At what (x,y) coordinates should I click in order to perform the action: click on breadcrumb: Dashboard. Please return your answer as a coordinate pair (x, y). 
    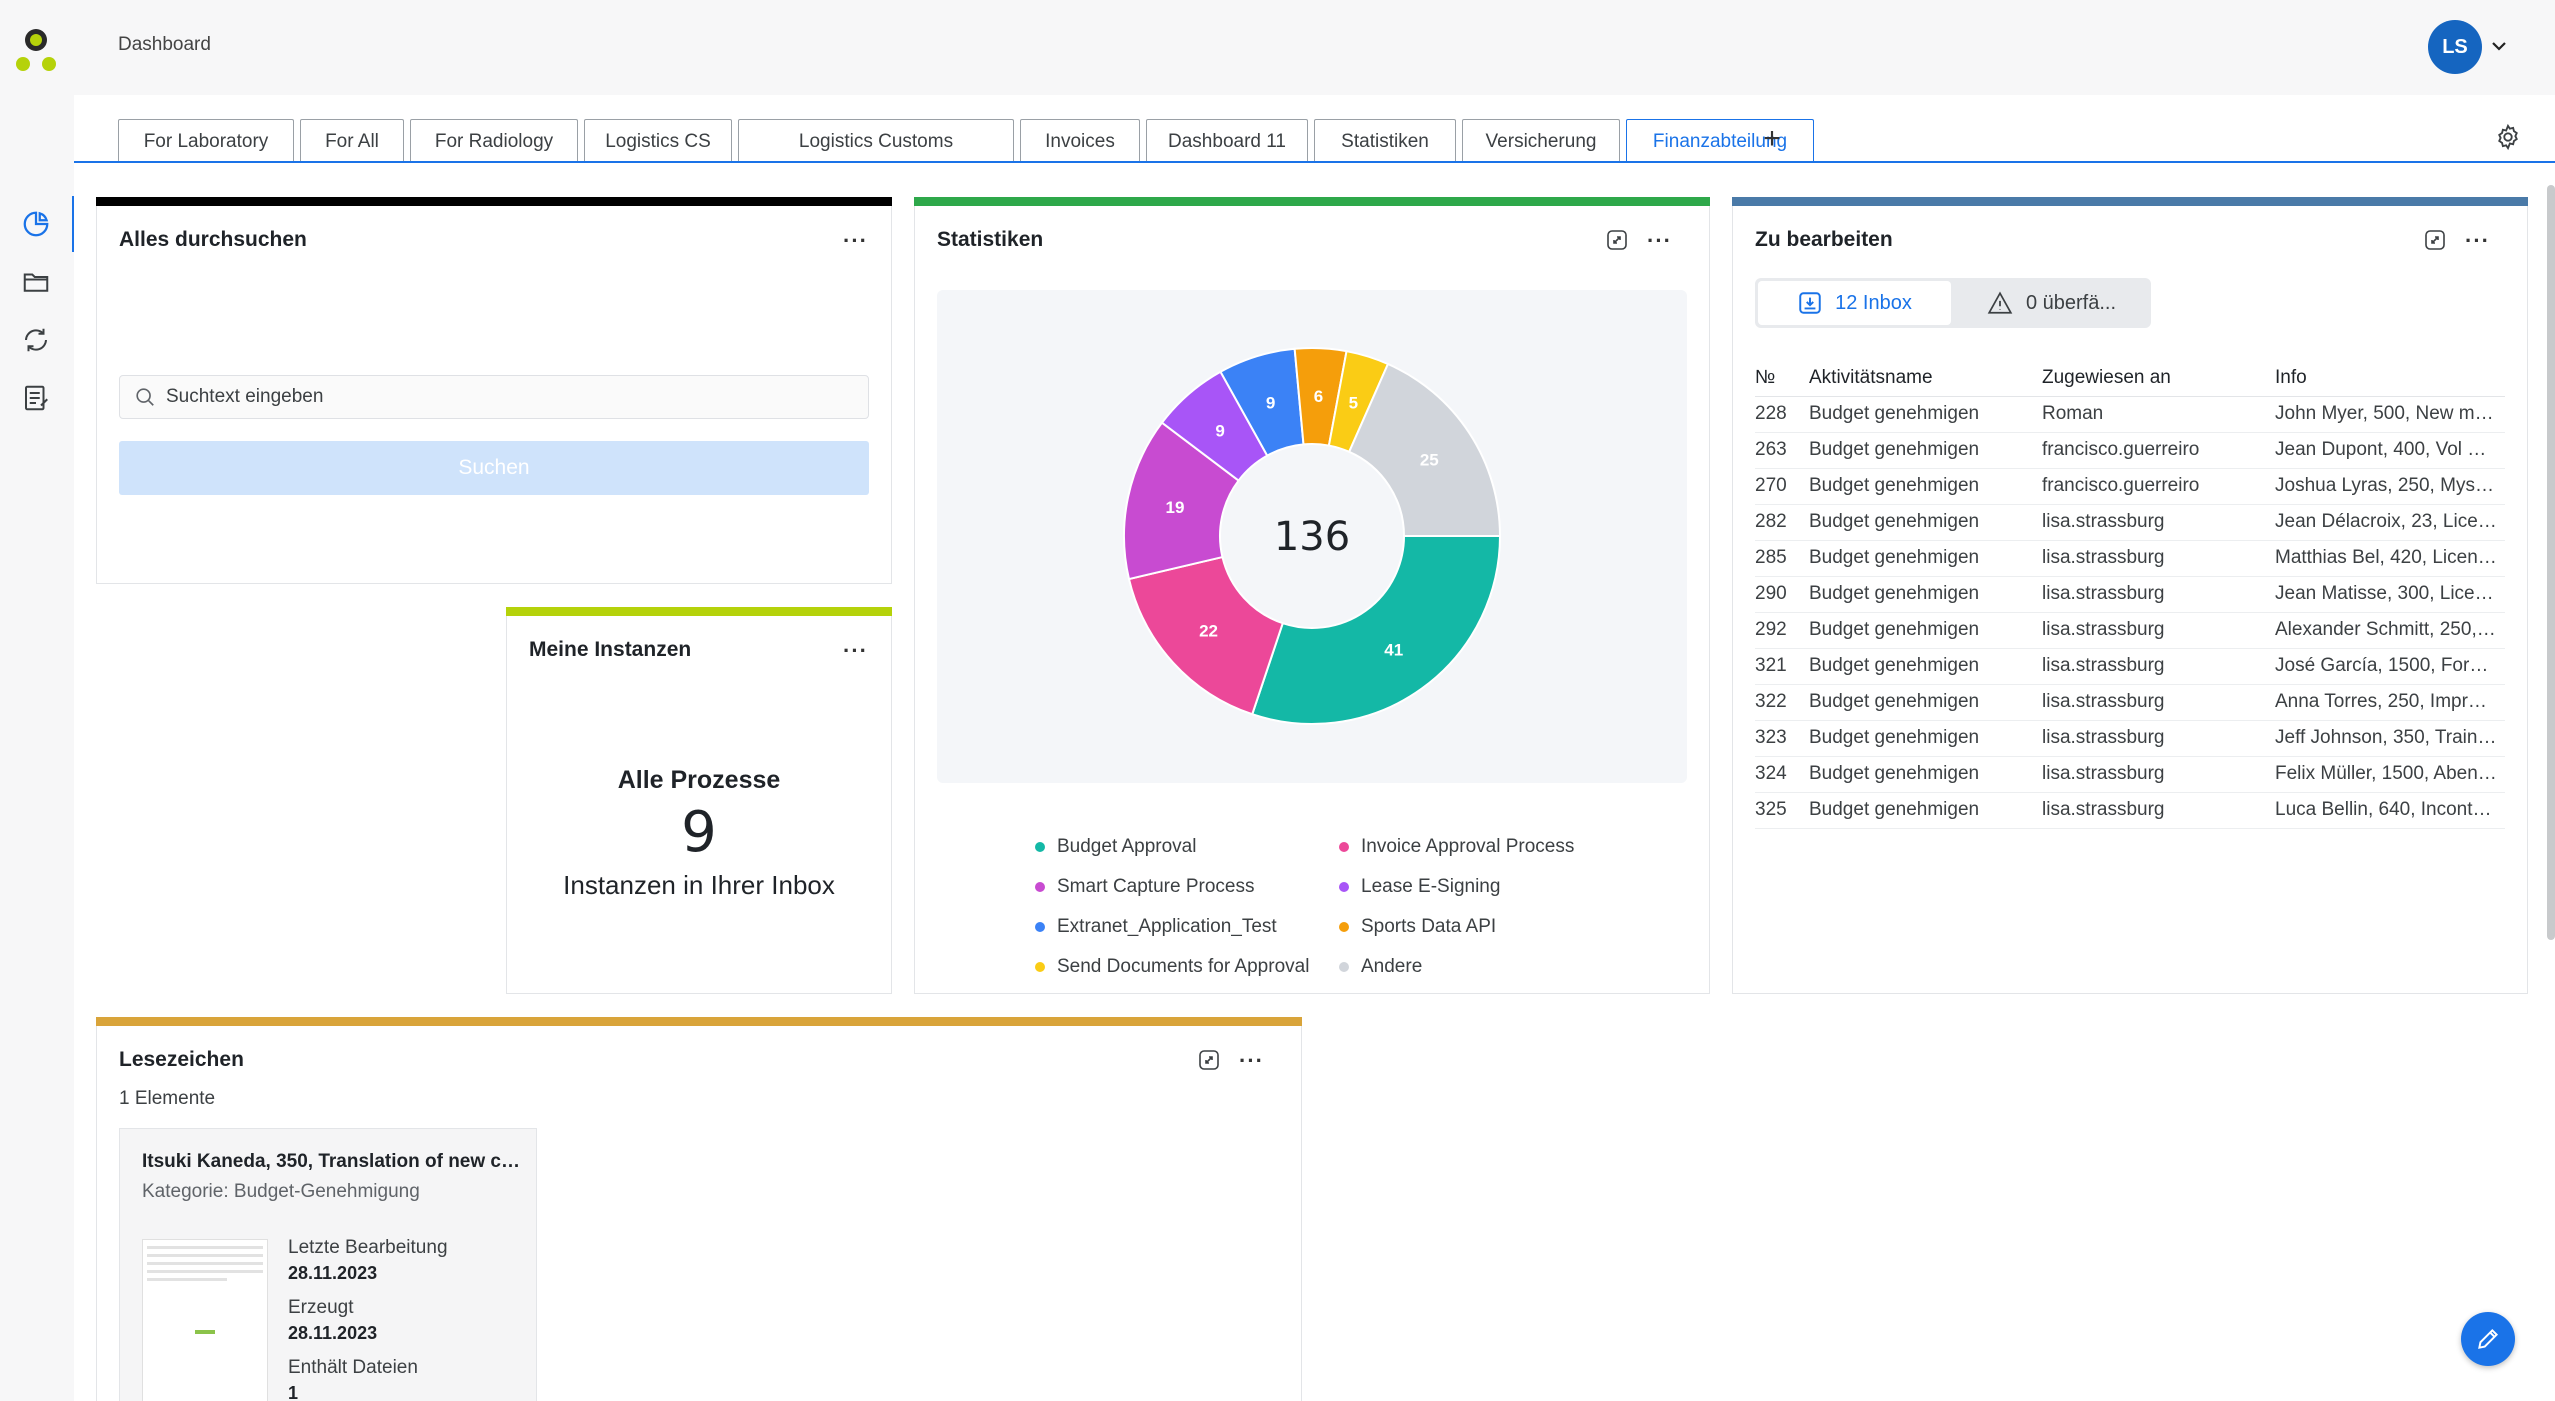
    Looking at the image, I should click on (164, 44).